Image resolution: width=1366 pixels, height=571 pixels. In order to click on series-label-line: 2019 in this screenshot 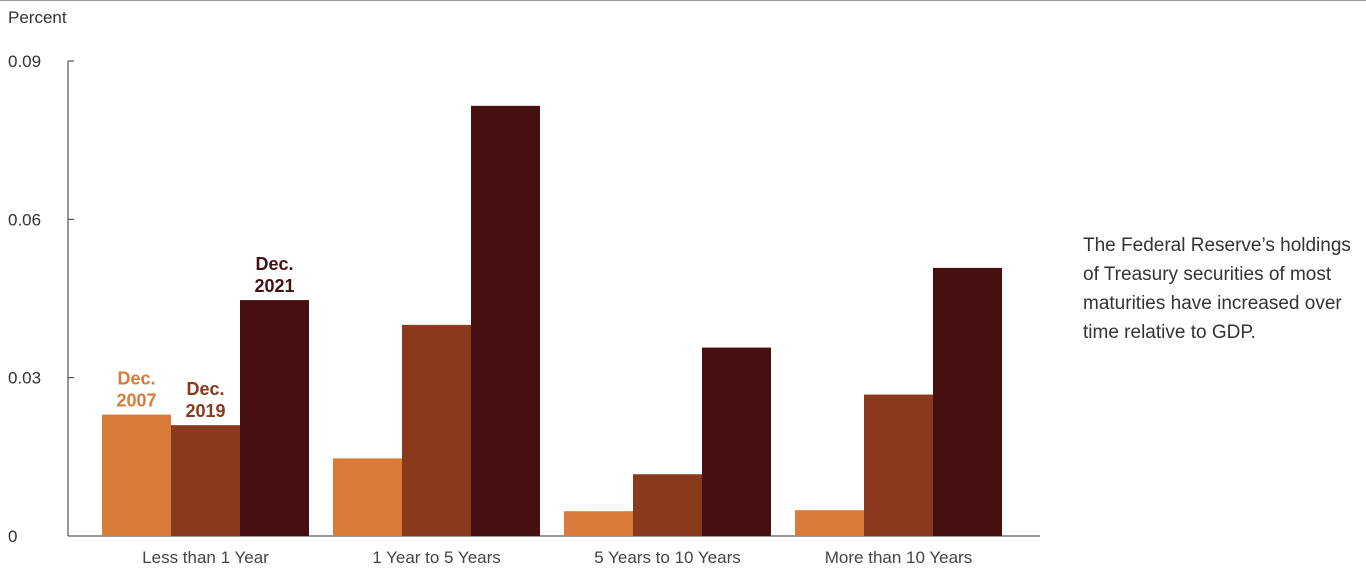, I will do `click(205, 411)`.